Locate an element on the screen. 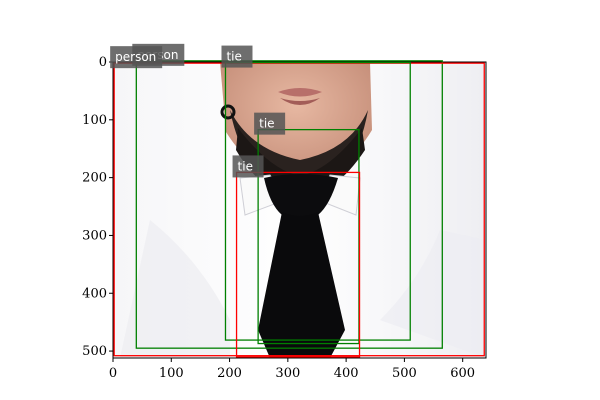 Image resolution: width=600 pixels, height=400 pixels. bbox-tie is located at coordinates (298, 264).